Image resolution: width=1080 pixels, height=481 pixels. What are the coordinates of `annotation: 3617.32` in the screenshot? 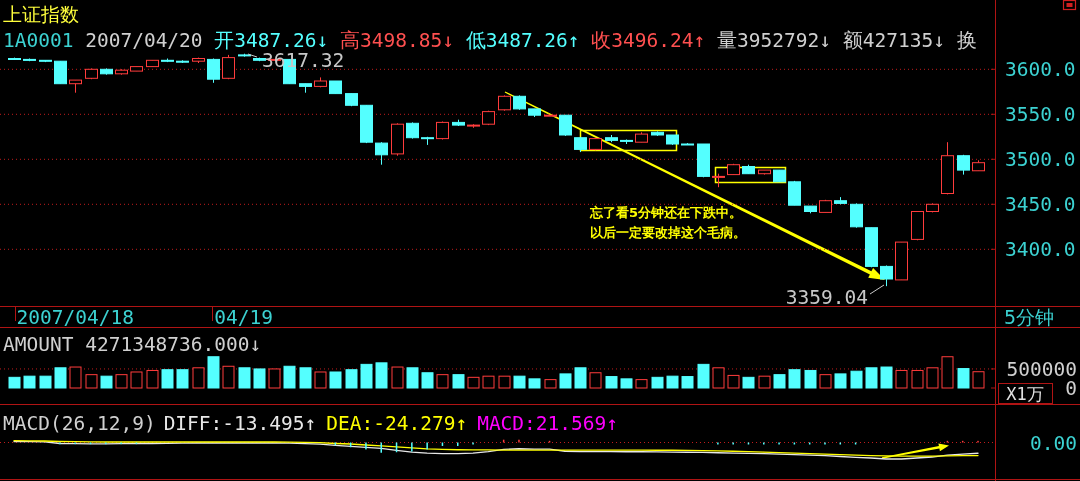 It's located at (303, 60).